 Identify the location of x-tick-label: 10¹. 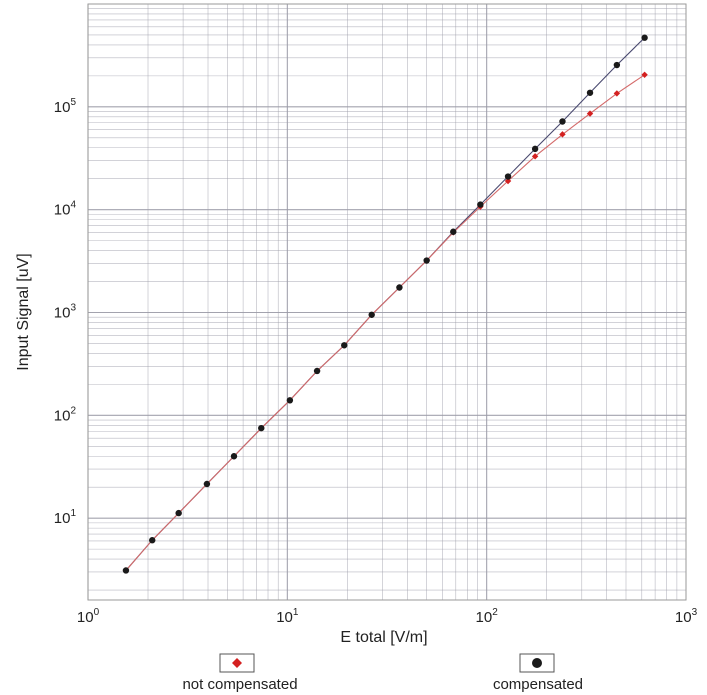
(287, 616).